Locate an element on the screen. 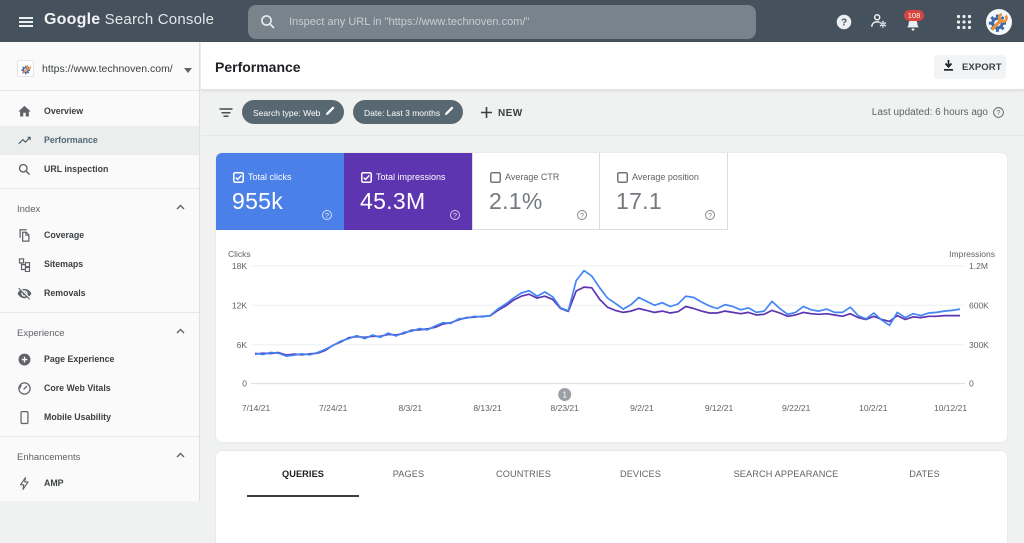  svg-text: 1 is located at coordinates (564, 395).